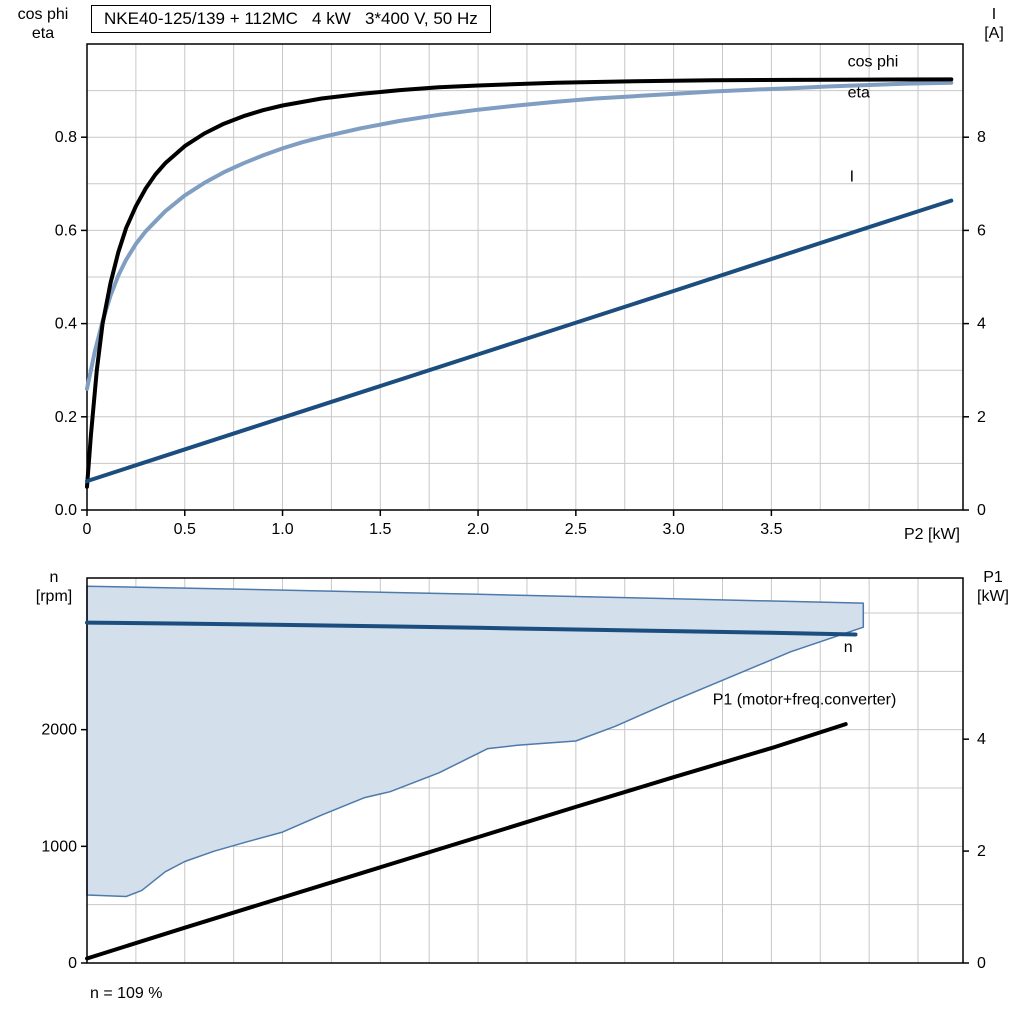 The image size is (1024, 1024). What do you see at coordinates (43, 24) in the screenshot?
I see `upper-left-axis-title: cos phi eta` at bounding box center [43, 24].